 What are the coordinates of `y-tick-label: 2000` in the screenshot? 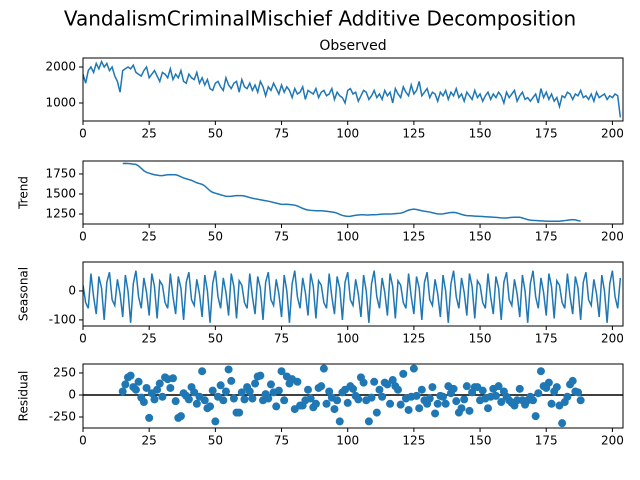 It's located at (60, 67).